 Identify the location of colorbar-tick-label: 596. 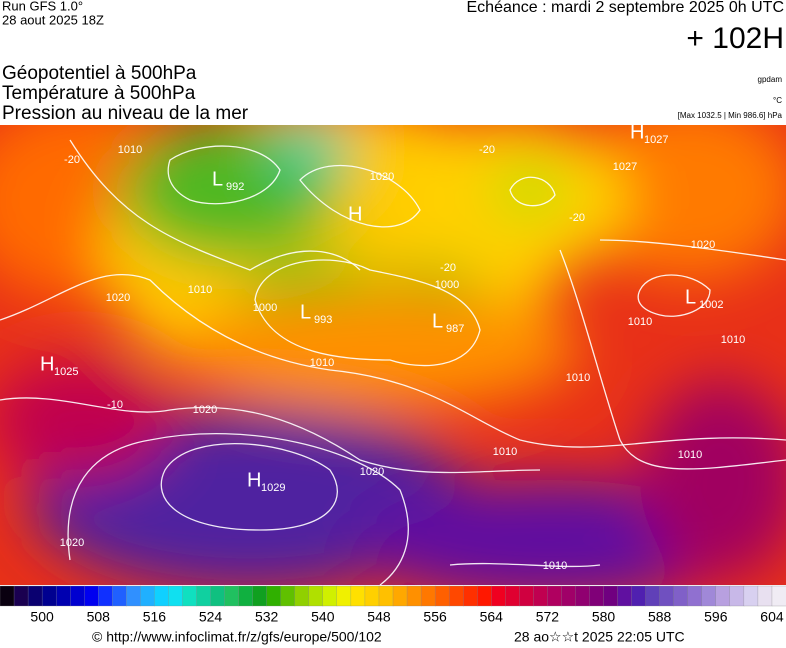
(716, 617).